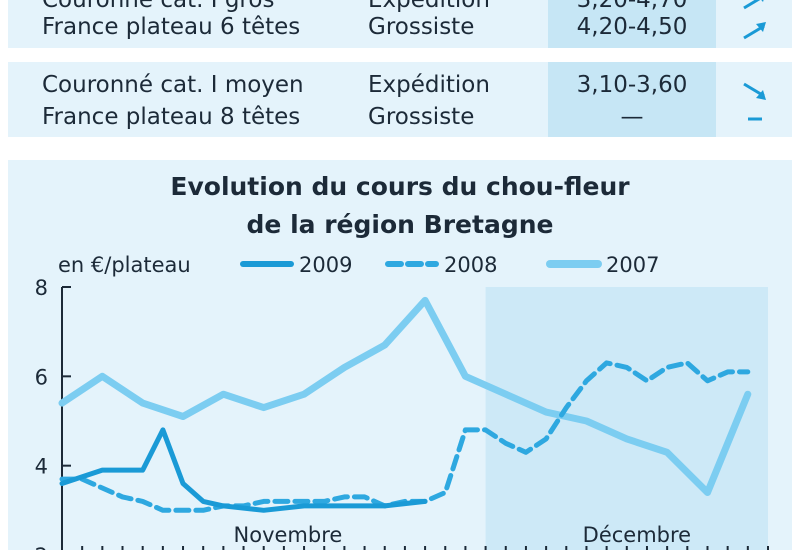 The width and height of the screenshot is (800, 550). I want to click on legend-label-2009: 2009, so click(325, 265).